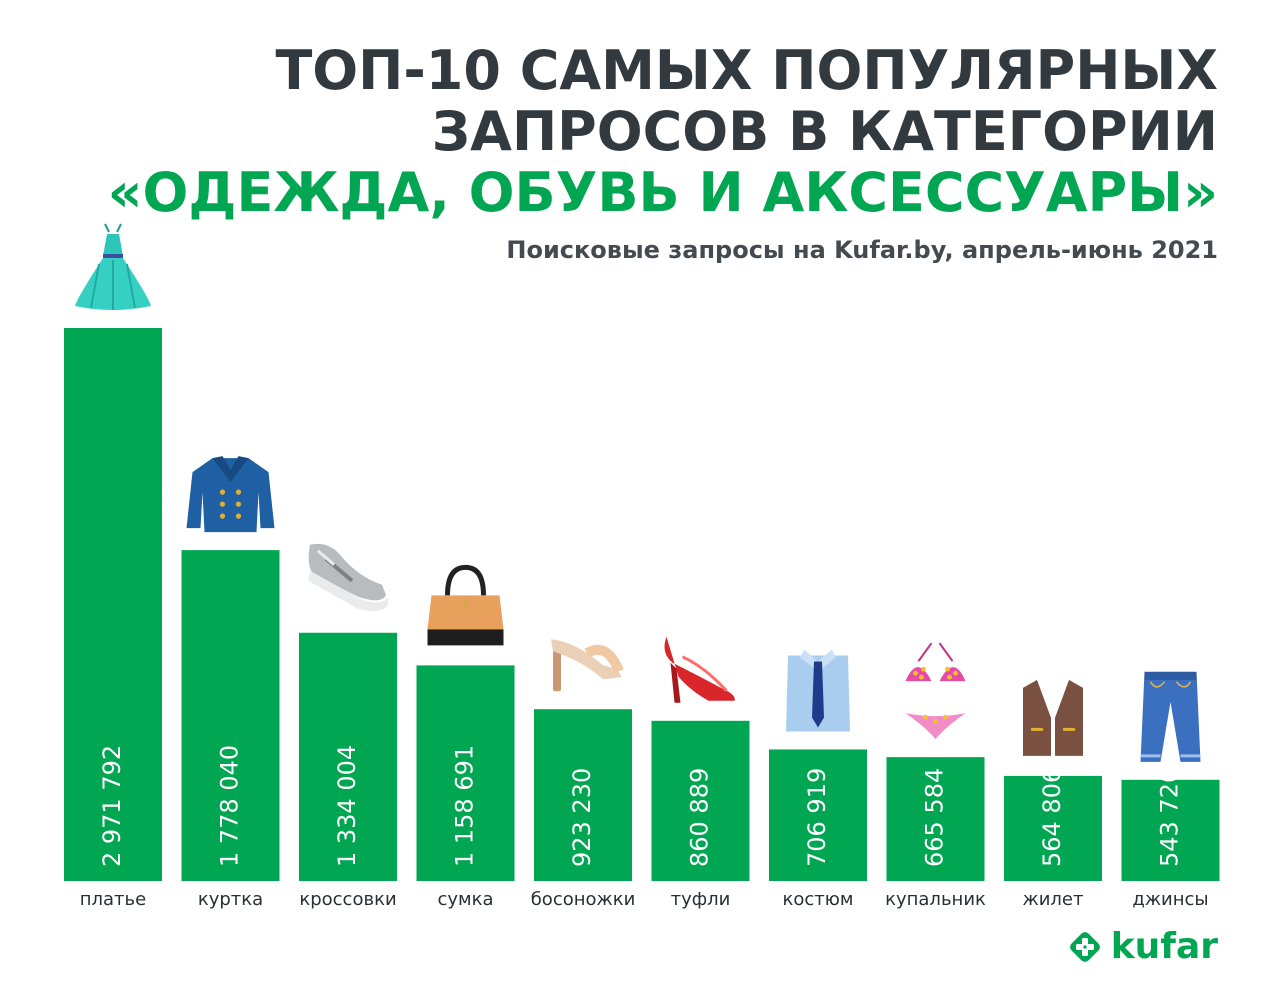  Describe the element at coordinates (465, 605) in the screenshot. I see `handbag-icon` at that location.